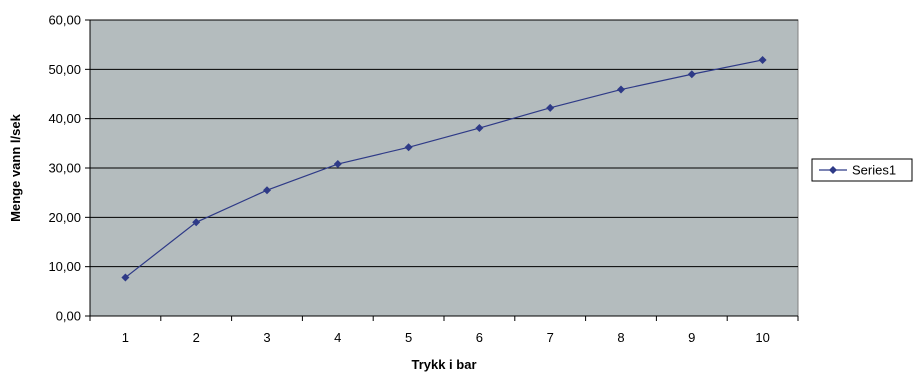 The image size is (915, 378). Describe the element at coordinates (64, 217) in the screenshot. I see `y-tick-label: 20,00` at that location.